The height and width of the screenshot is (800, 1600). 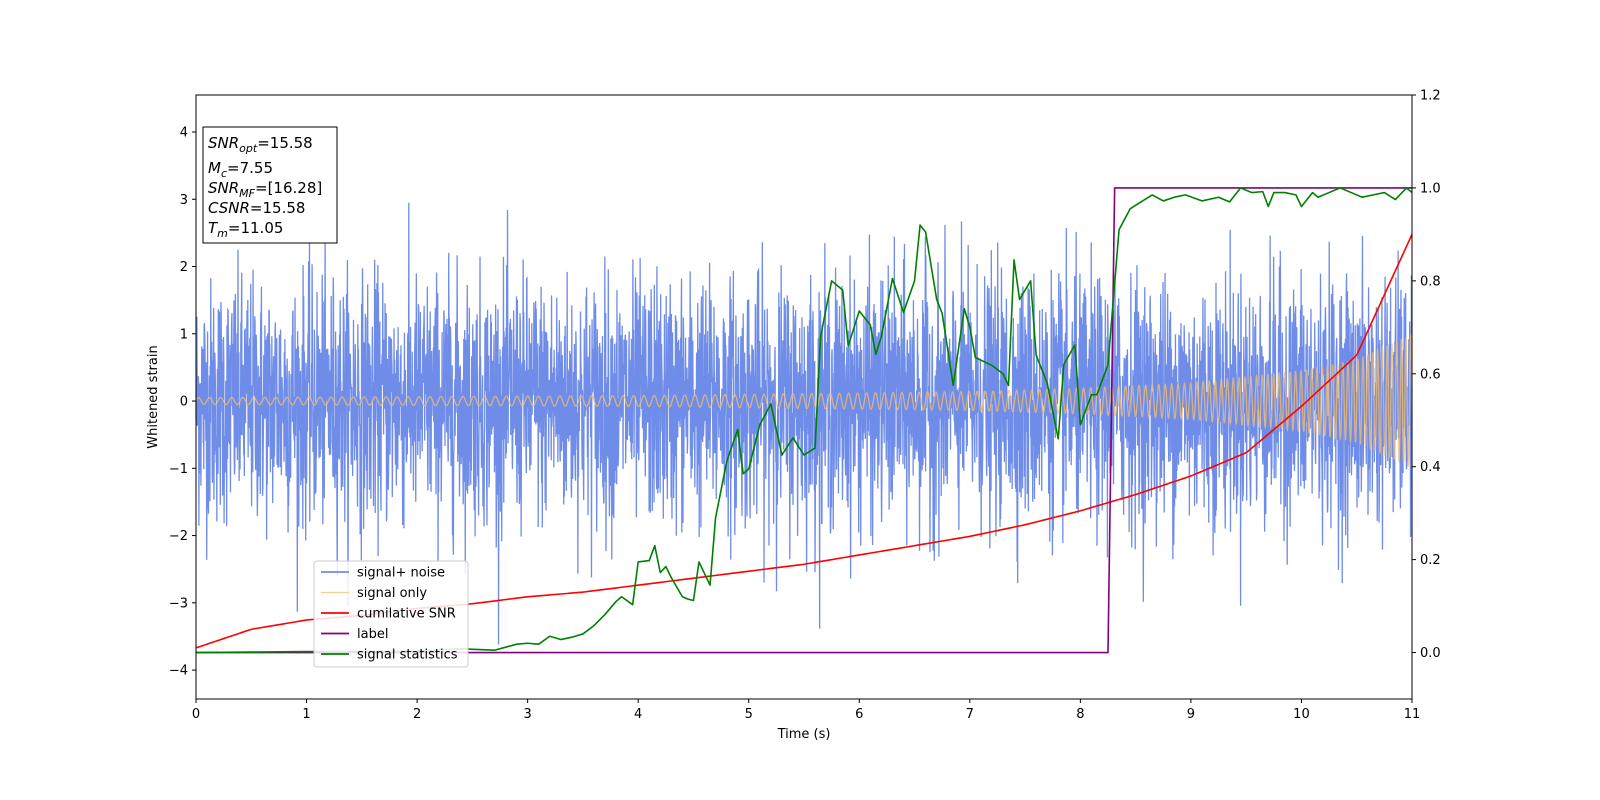 I want to click on y-tick-label: 0, so click(x=184, y=402).